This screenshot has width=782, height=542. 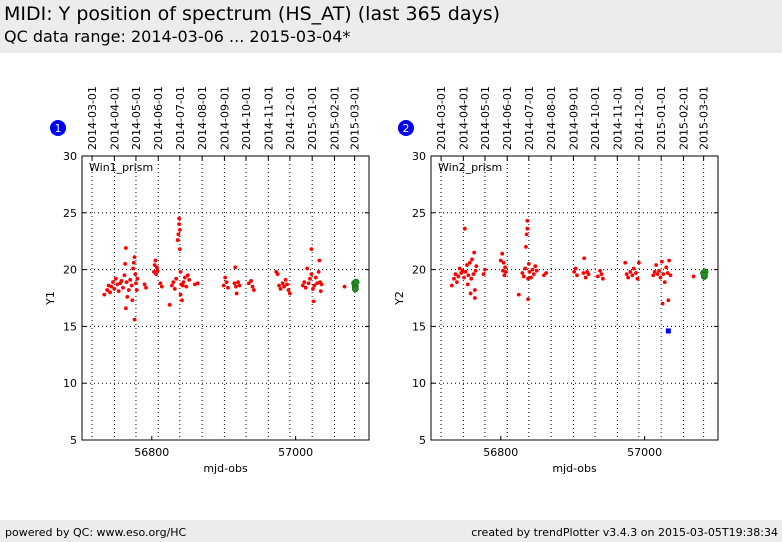 What do you see at coordinates (419, 270) in the screenshot?
I see `y-tick-label: 20` at bounding box center [419, 270].